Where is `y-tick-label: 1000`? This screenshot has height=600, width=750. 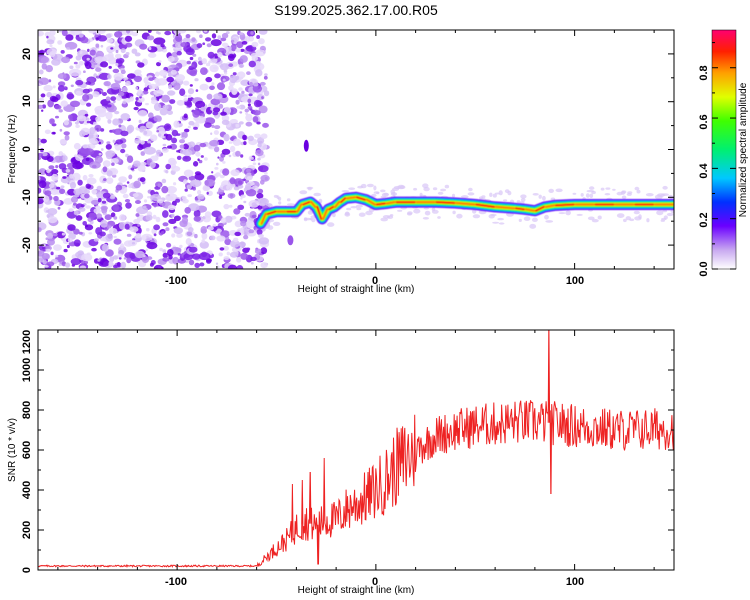
y-tick-label: 1000 is located at coordinates (27, 370).